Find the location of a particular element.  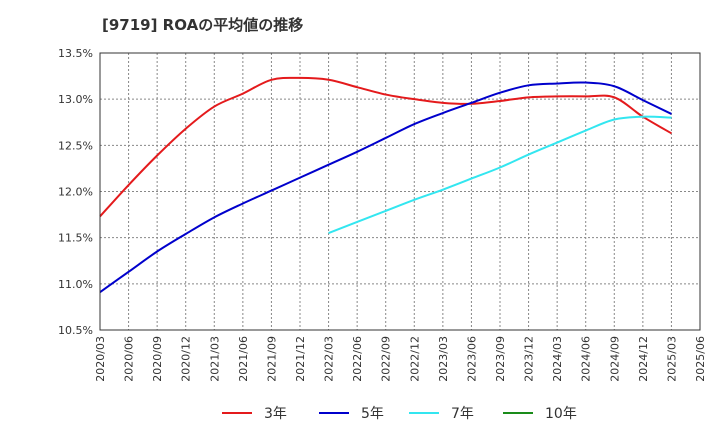

y-tick-label: 13.0% is located at coordinates (75, 99).